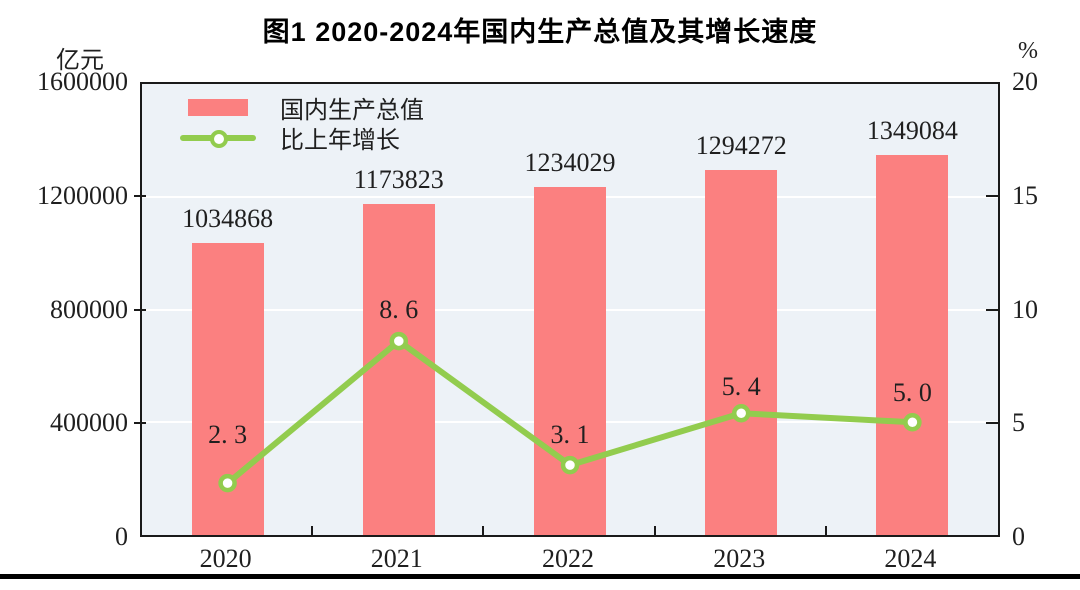  I want to click on year-label-2021: 2021, so click(396, 558).